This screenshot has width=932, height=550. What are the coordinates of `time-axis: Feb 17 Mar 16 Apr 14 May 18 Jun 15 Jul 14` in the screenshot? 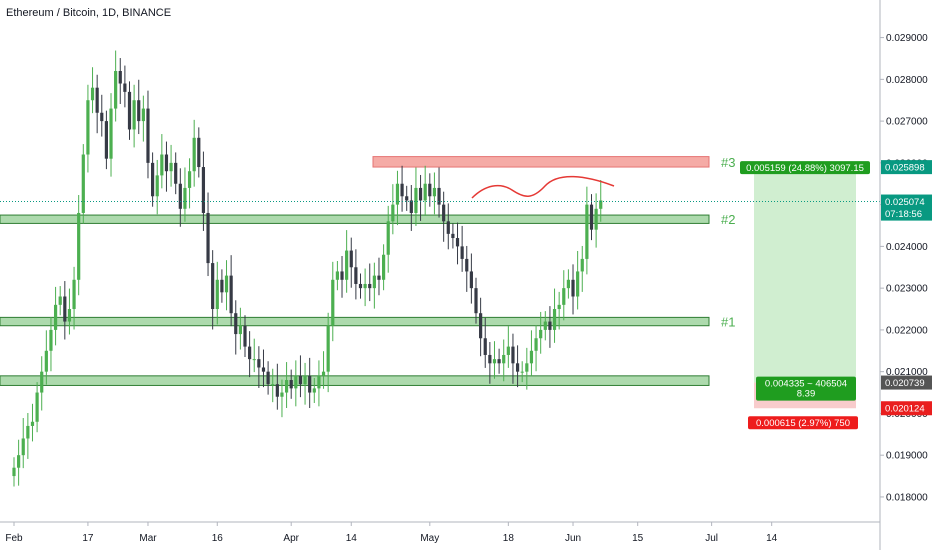 It's located at (440, 532).